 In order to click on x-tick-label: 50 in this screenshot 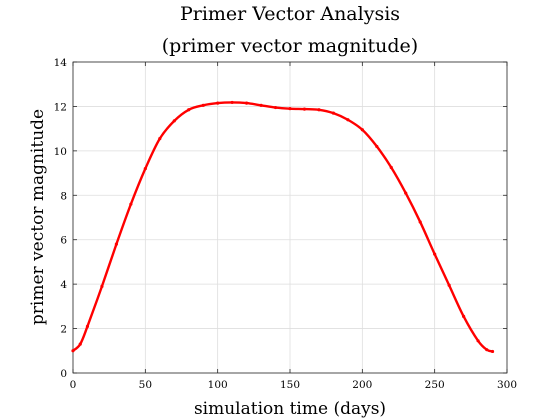, I will do `click(145, 385)`.